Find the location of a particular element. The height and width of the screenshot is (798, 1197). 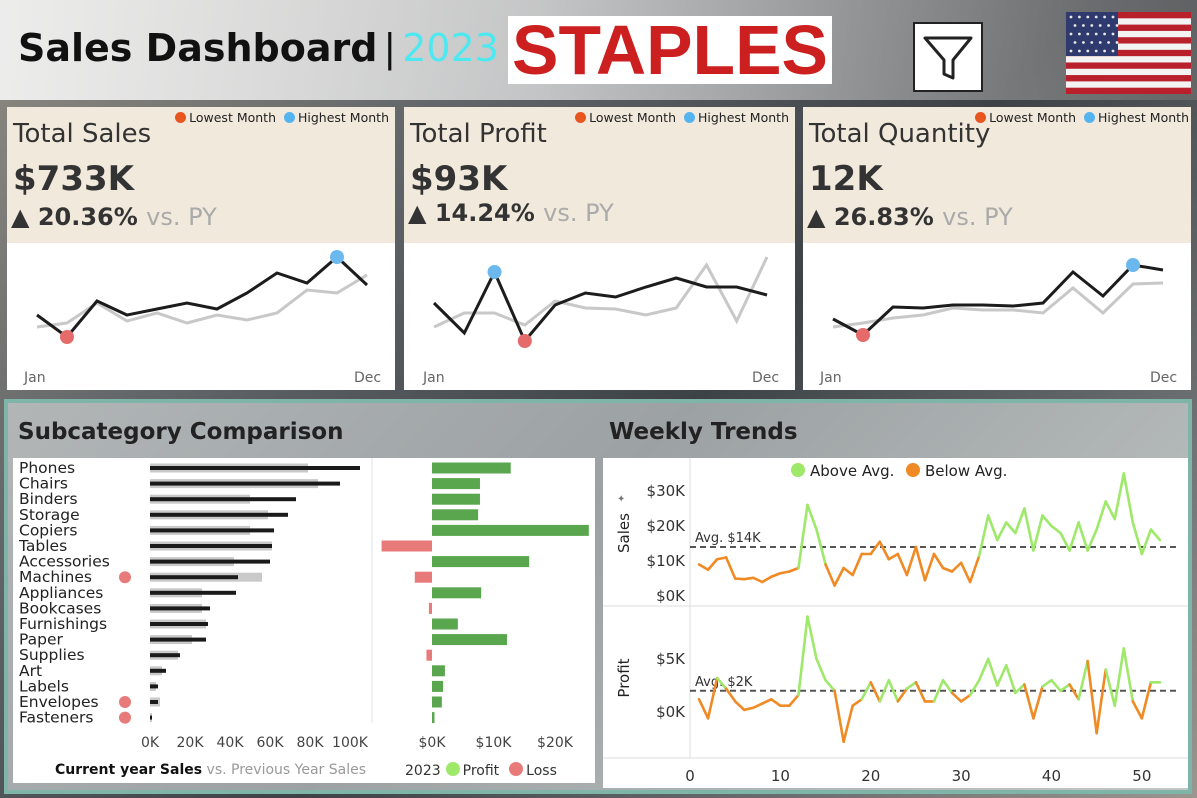

previous-year-line is located at coordinates (202, 301).